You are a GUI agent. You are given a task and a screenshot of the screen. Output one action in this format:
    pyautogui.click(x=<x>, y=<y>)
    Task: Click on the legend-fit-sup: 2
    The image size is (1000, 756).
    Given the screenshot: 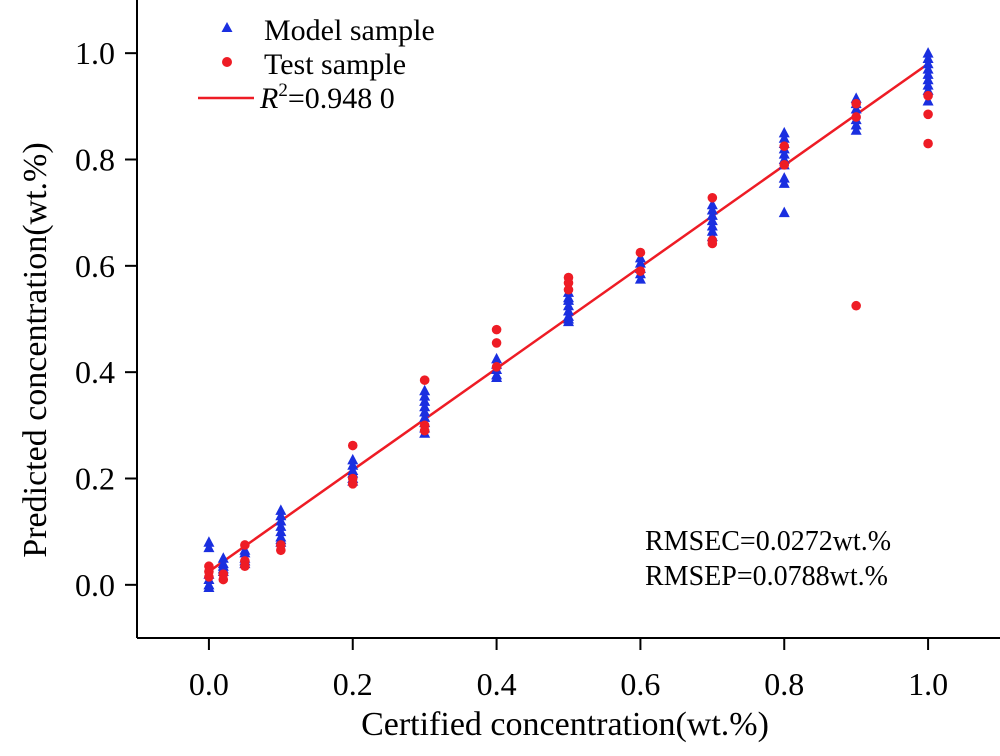 What is the action you would take?
    pyautogui.click(x=283, y=90)
    